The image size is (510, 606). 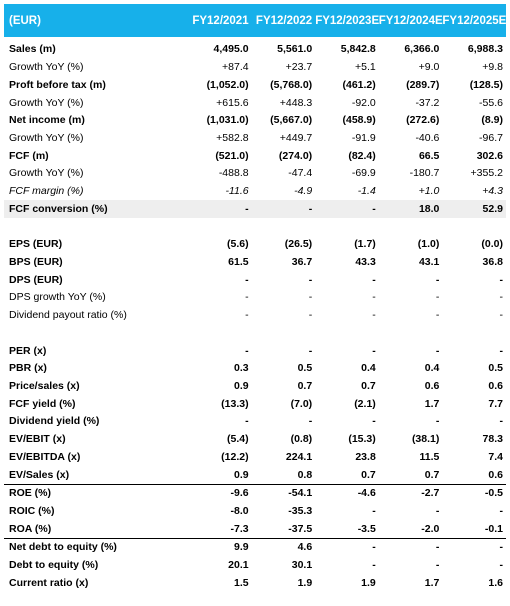 What do you see at coordinates (255, 280) in the screenshot?
I see `table-row: DPS (EUR) - - - - -` at bounding box center [255, 280].